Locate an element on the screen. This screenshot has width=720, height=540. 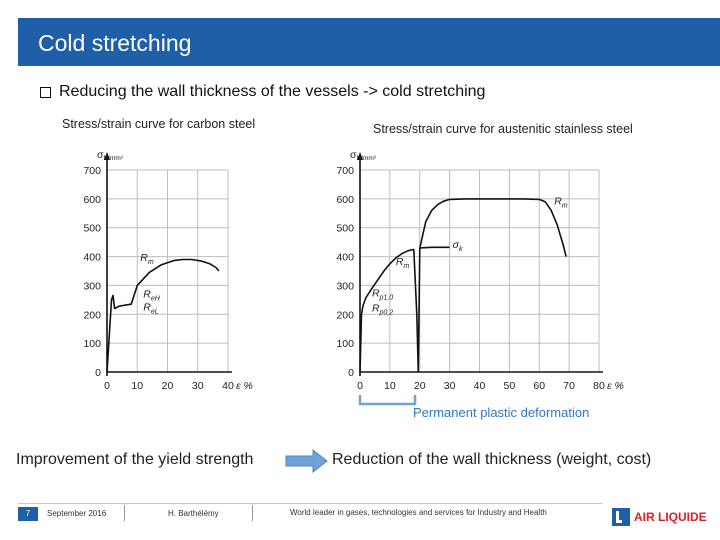
deformation-bracket is located at coordinates (387, 400).